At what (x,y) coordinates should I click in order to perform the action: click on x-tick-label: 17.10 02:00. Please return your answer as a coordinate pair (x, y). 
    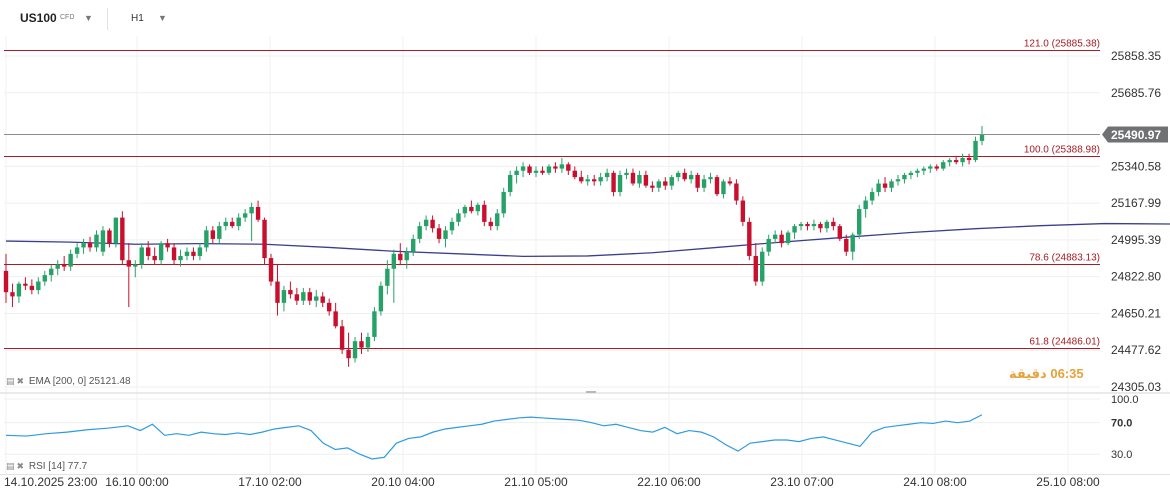
    Looking at the image, I should click on (270, 482).